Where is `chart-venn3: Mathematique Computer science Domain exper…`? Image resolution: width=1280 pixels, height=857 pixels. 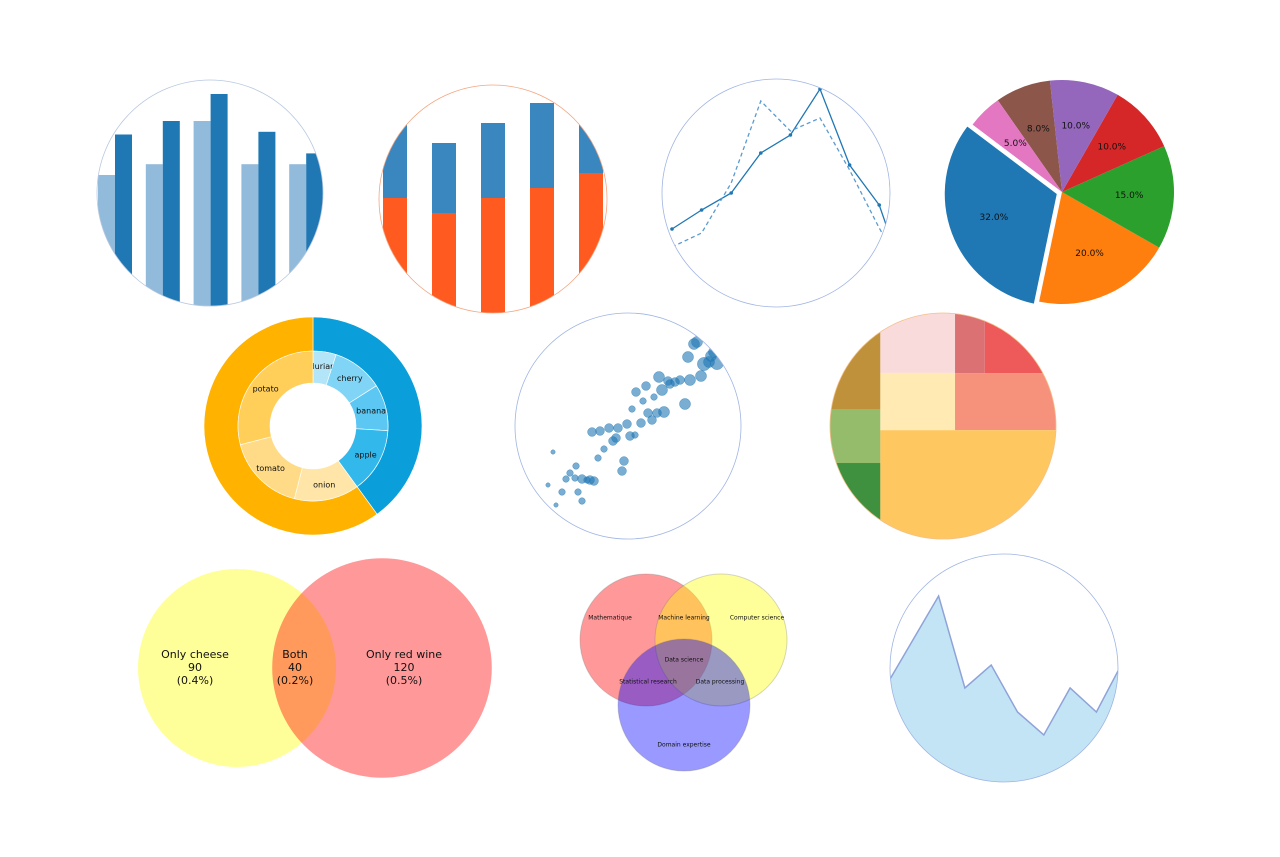
chart-venn3: Mathematique Computer science Domain exper… is located at coordinates (683, 672).